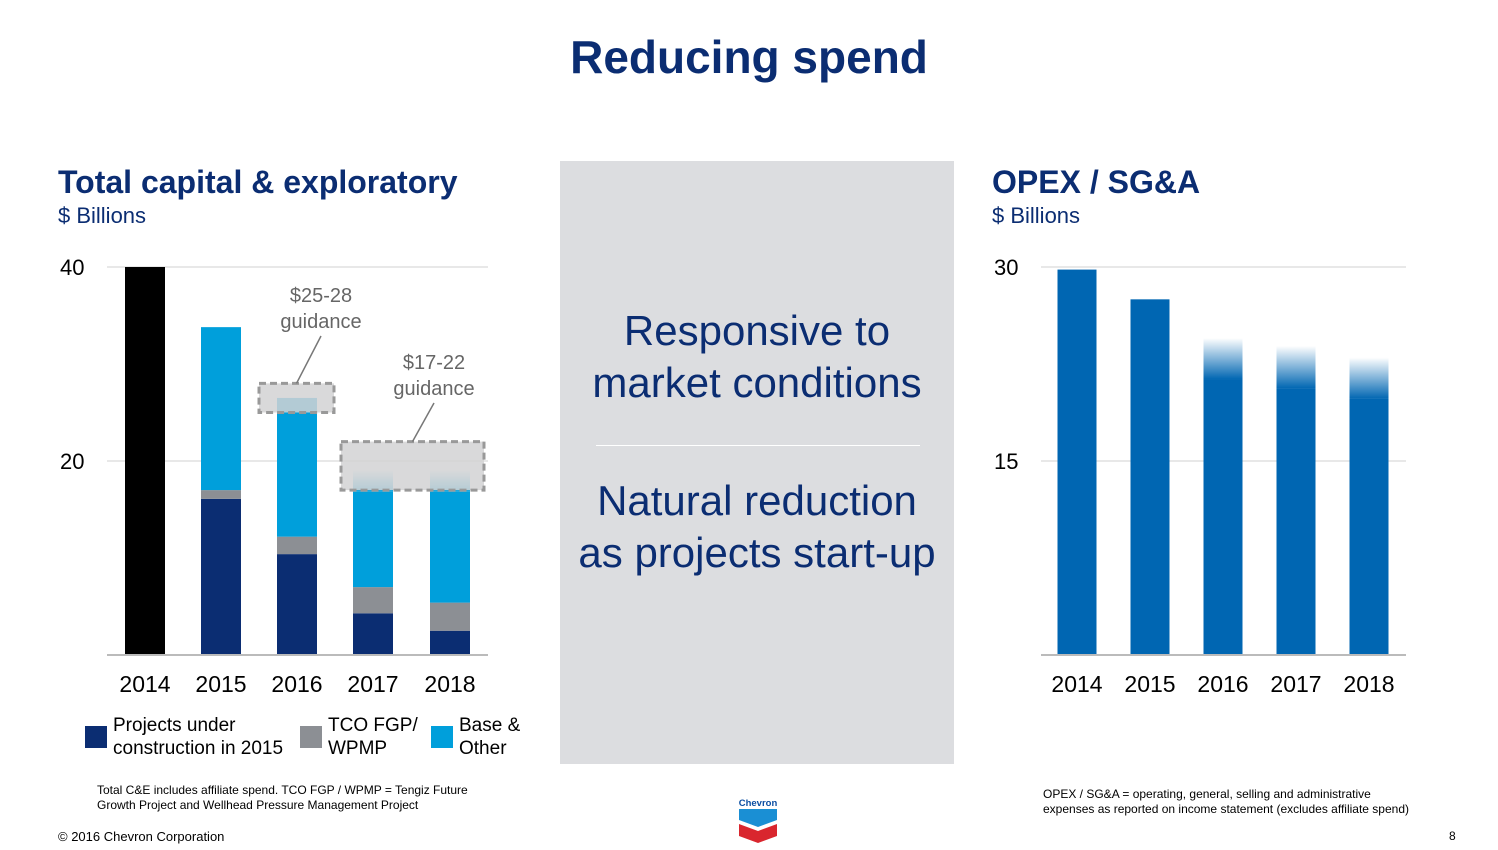 The image size is (1498, 850). Describe the element at coordinates (1452, 836) in the screenshot. I see `page-number: 8` at that location.